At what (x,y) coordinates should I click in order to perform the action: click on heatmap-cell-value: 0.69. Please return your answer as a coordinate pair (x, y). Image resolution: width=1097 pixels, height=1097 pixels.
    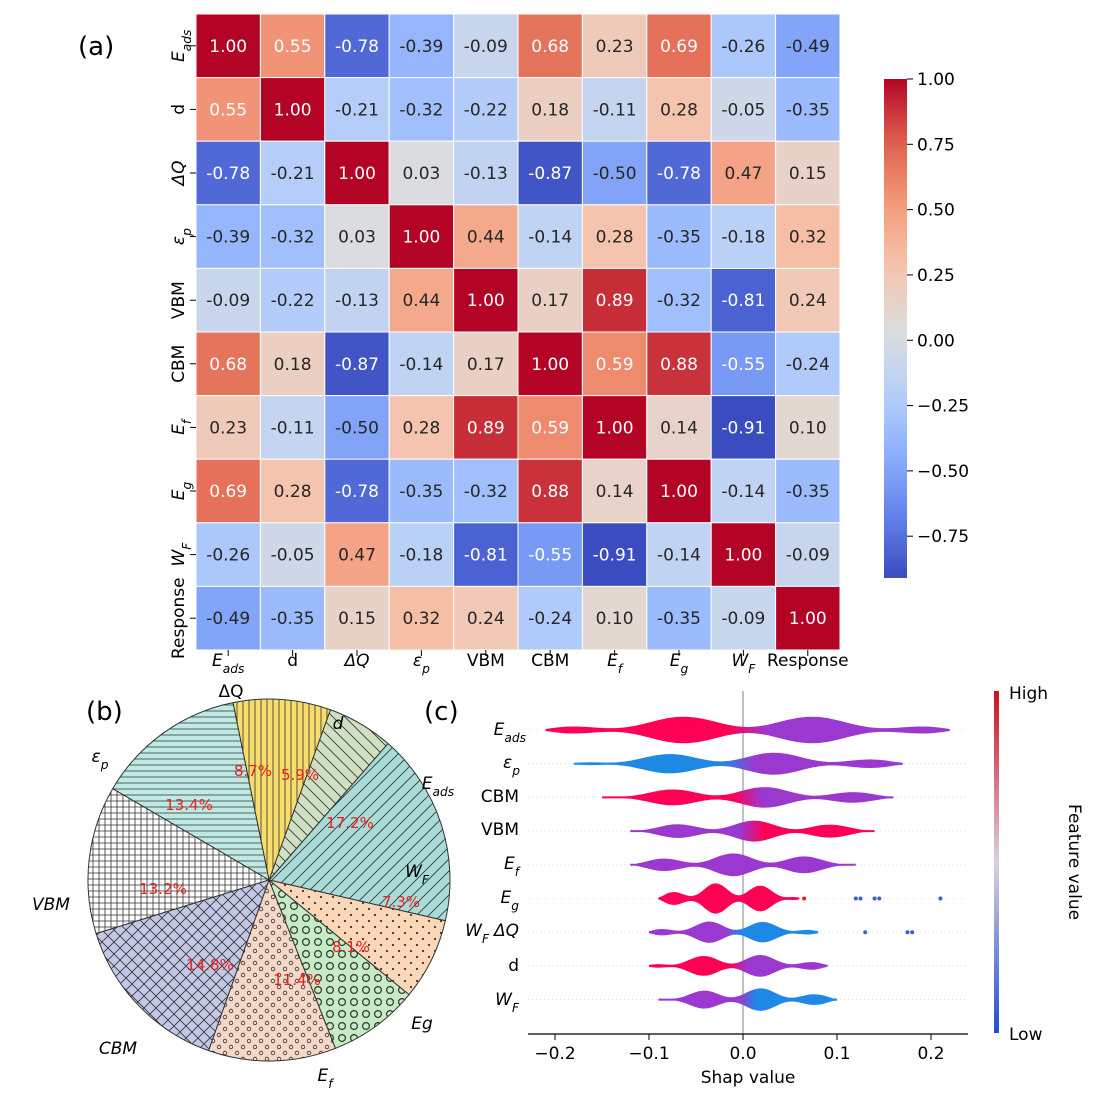
    Looking at the image, I should click on (679, 47).